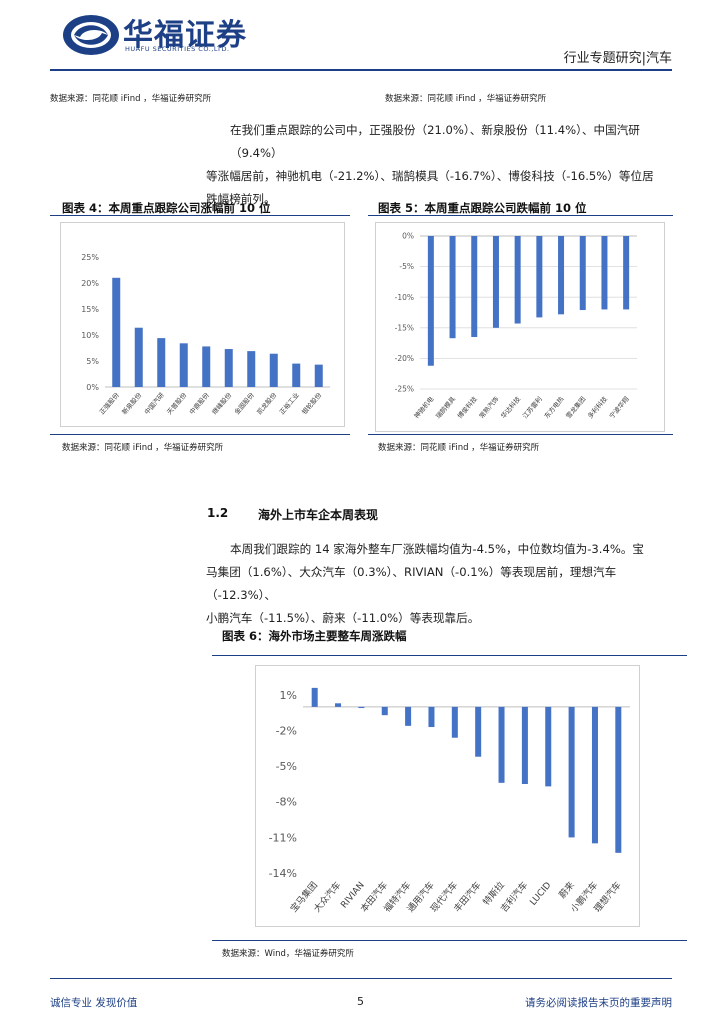 This screenshot has width=724, height=1024. I want to click on paragraph-1-line-3: 跌幅榜前列。, so click(241, 199).